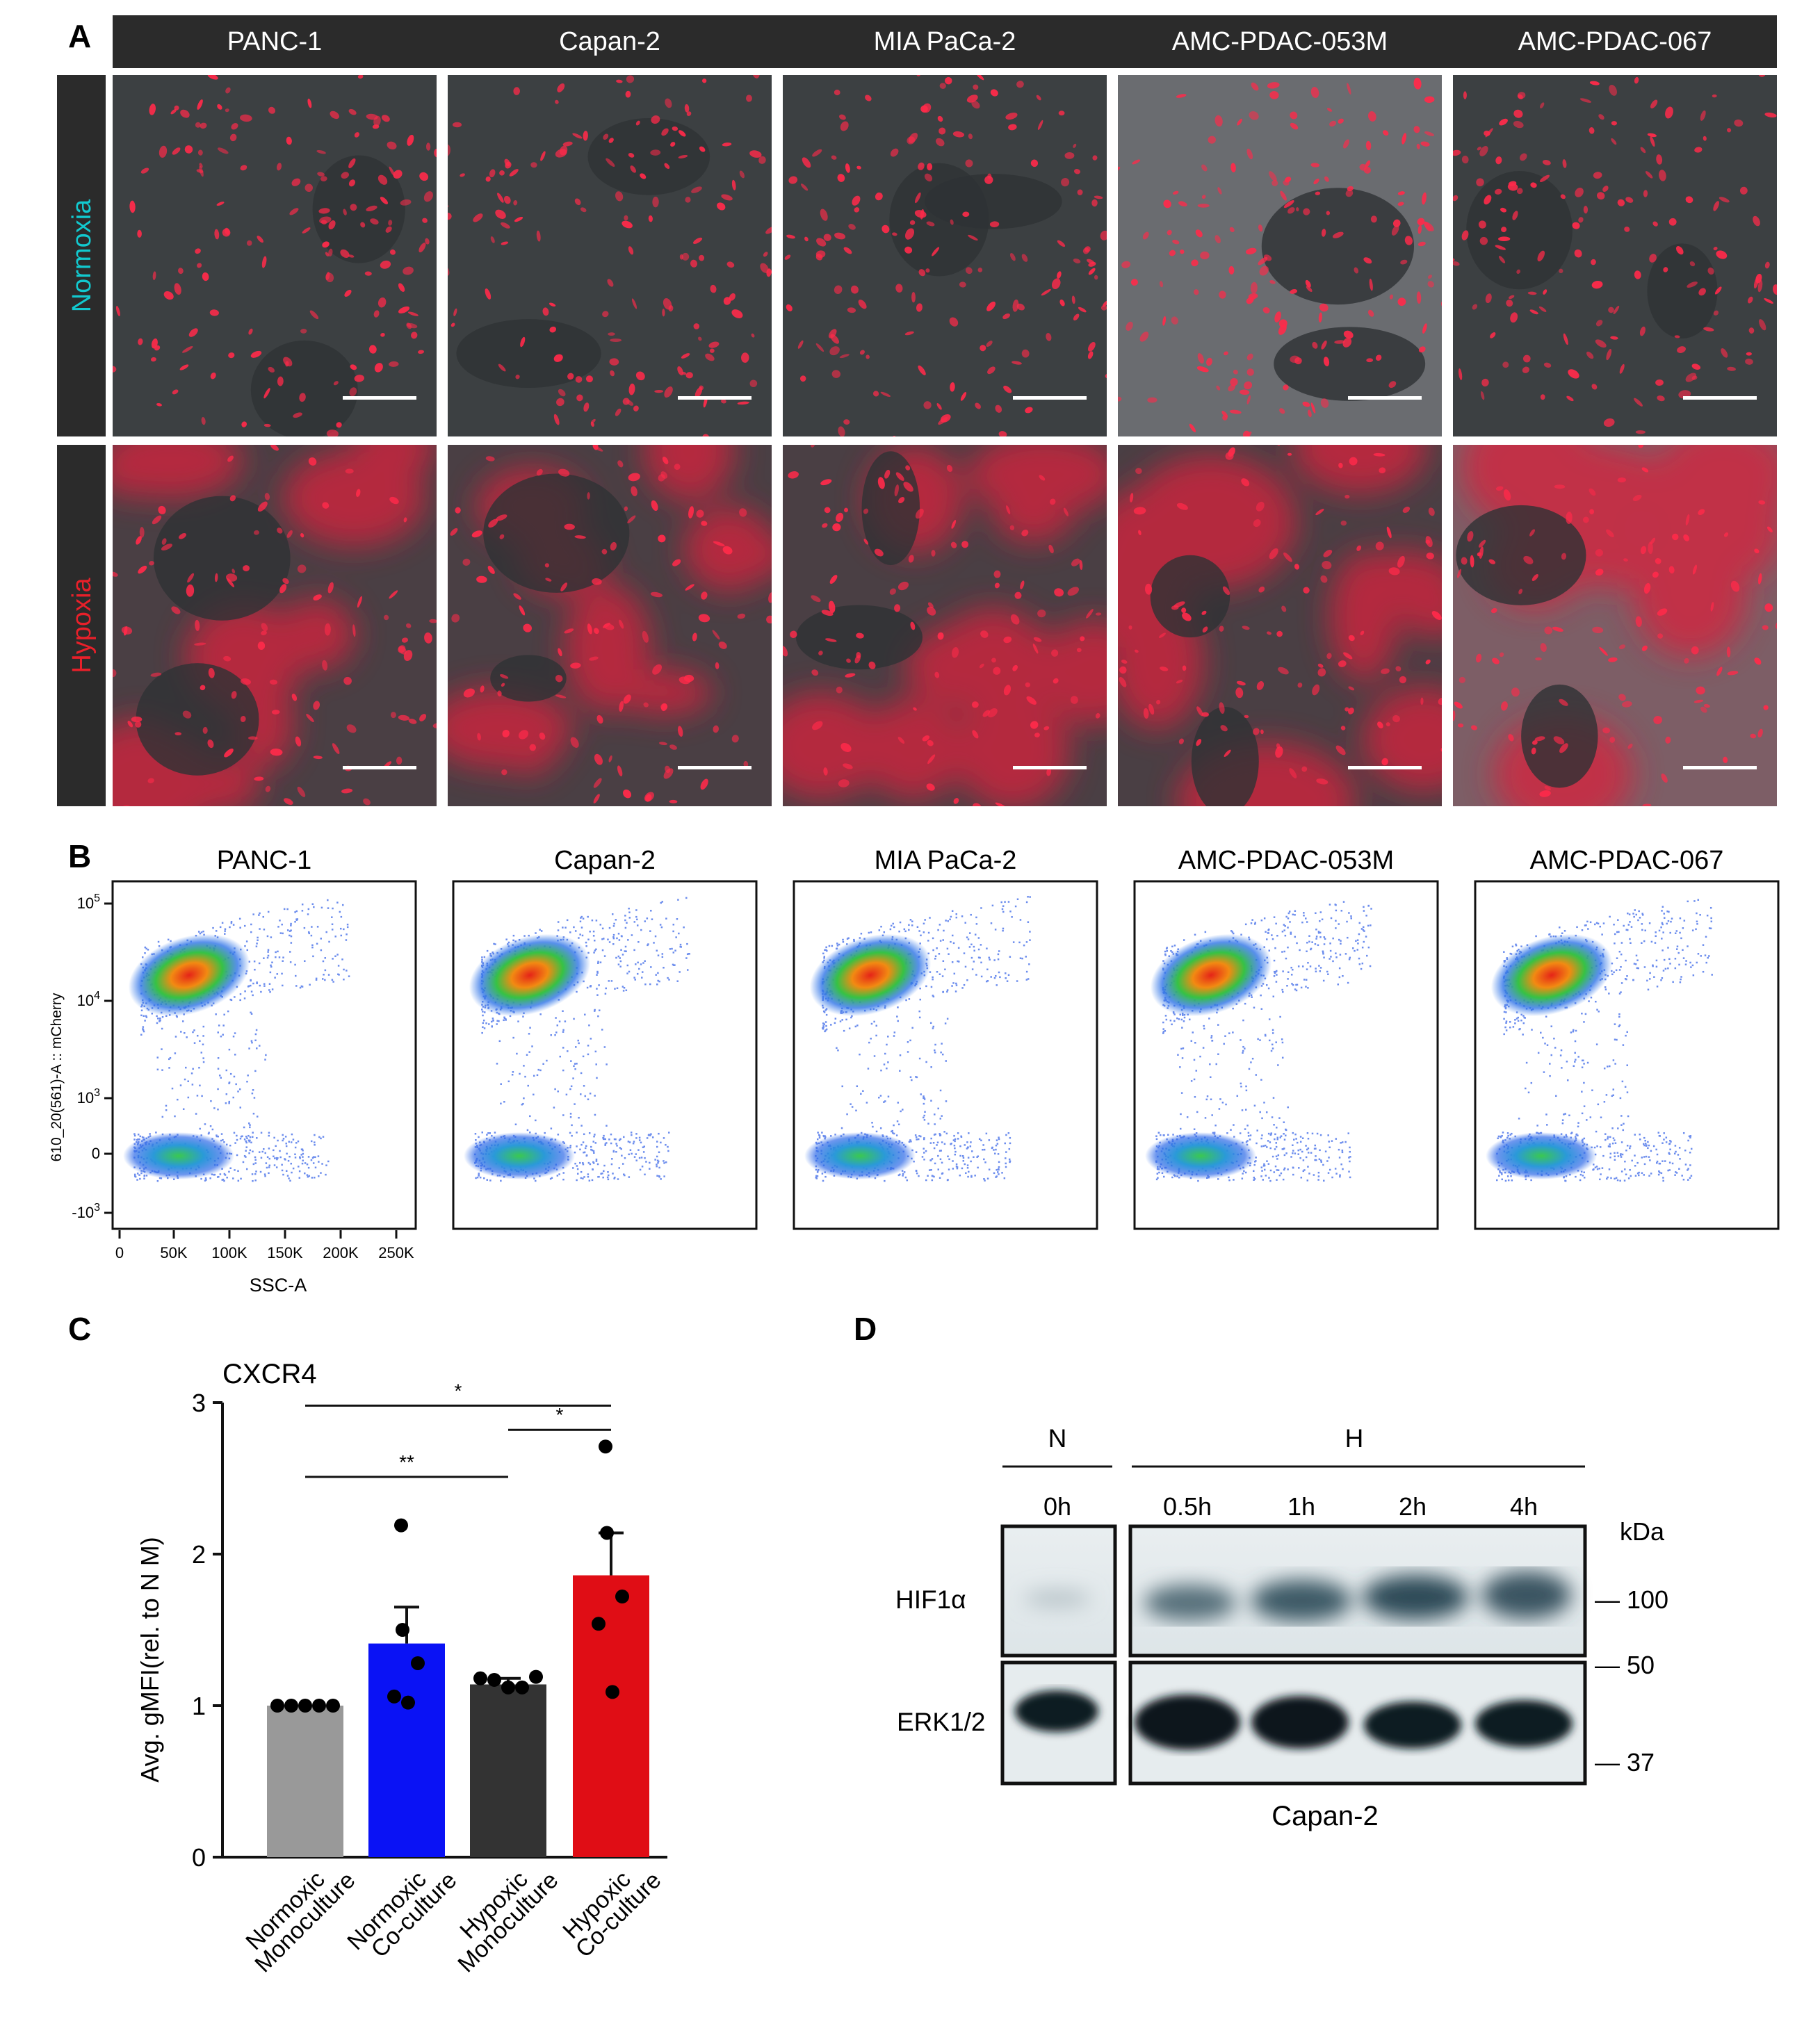 The image size is (1820, 2017). What do you see at coordinates (173, 1252) in the screenshot?
I see `x-tick-label: 50K` at bounding box center [173, 1252].